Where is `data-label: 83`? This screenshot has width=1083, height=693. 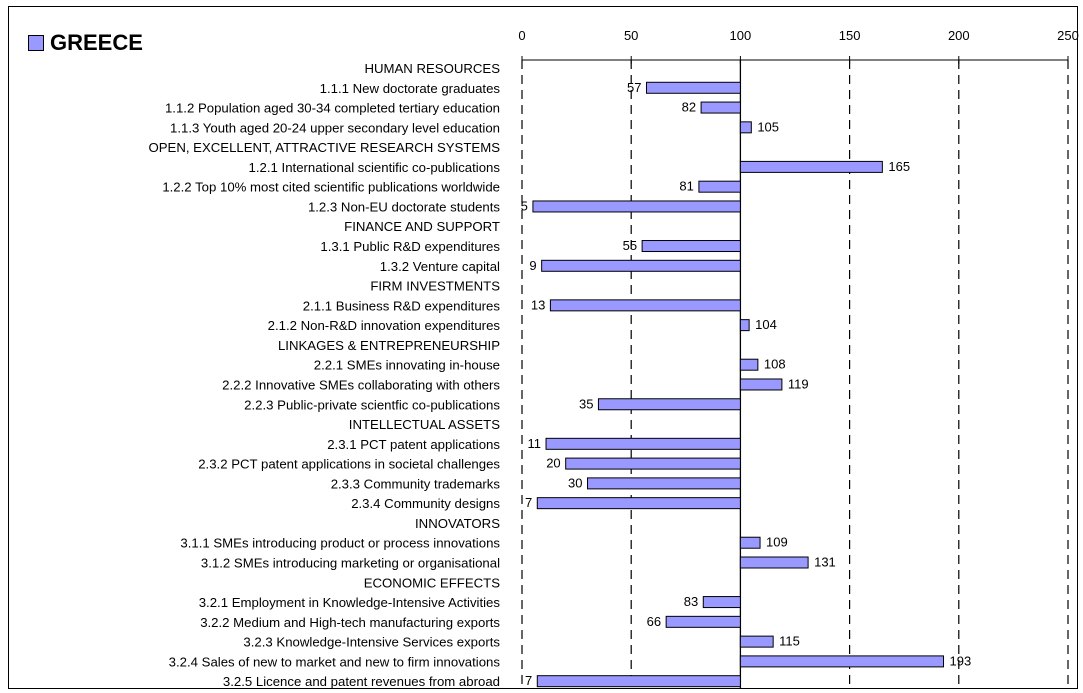
data-label: 83 is located at coordinates (691, 601).